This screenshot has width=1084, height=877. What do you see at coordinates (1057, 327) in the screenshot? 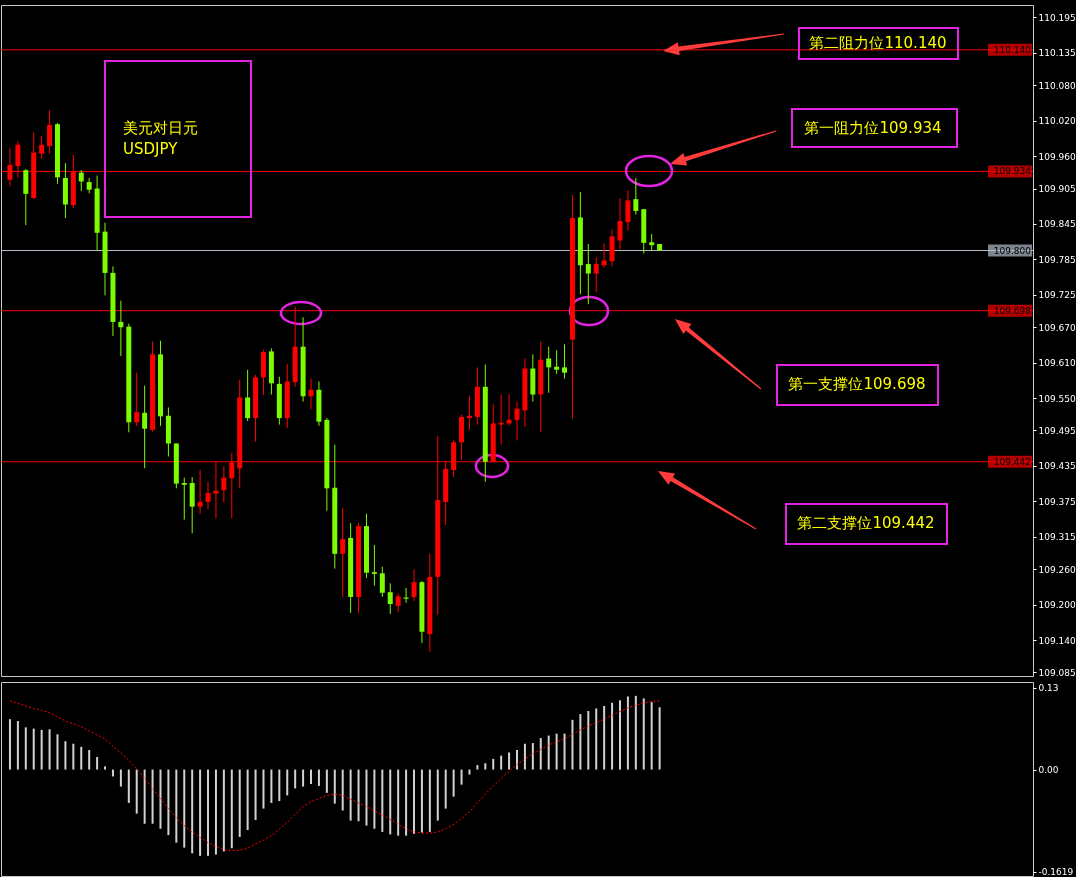
I see `y-tick-label: 109.670` at bounding box center [1057, 327].